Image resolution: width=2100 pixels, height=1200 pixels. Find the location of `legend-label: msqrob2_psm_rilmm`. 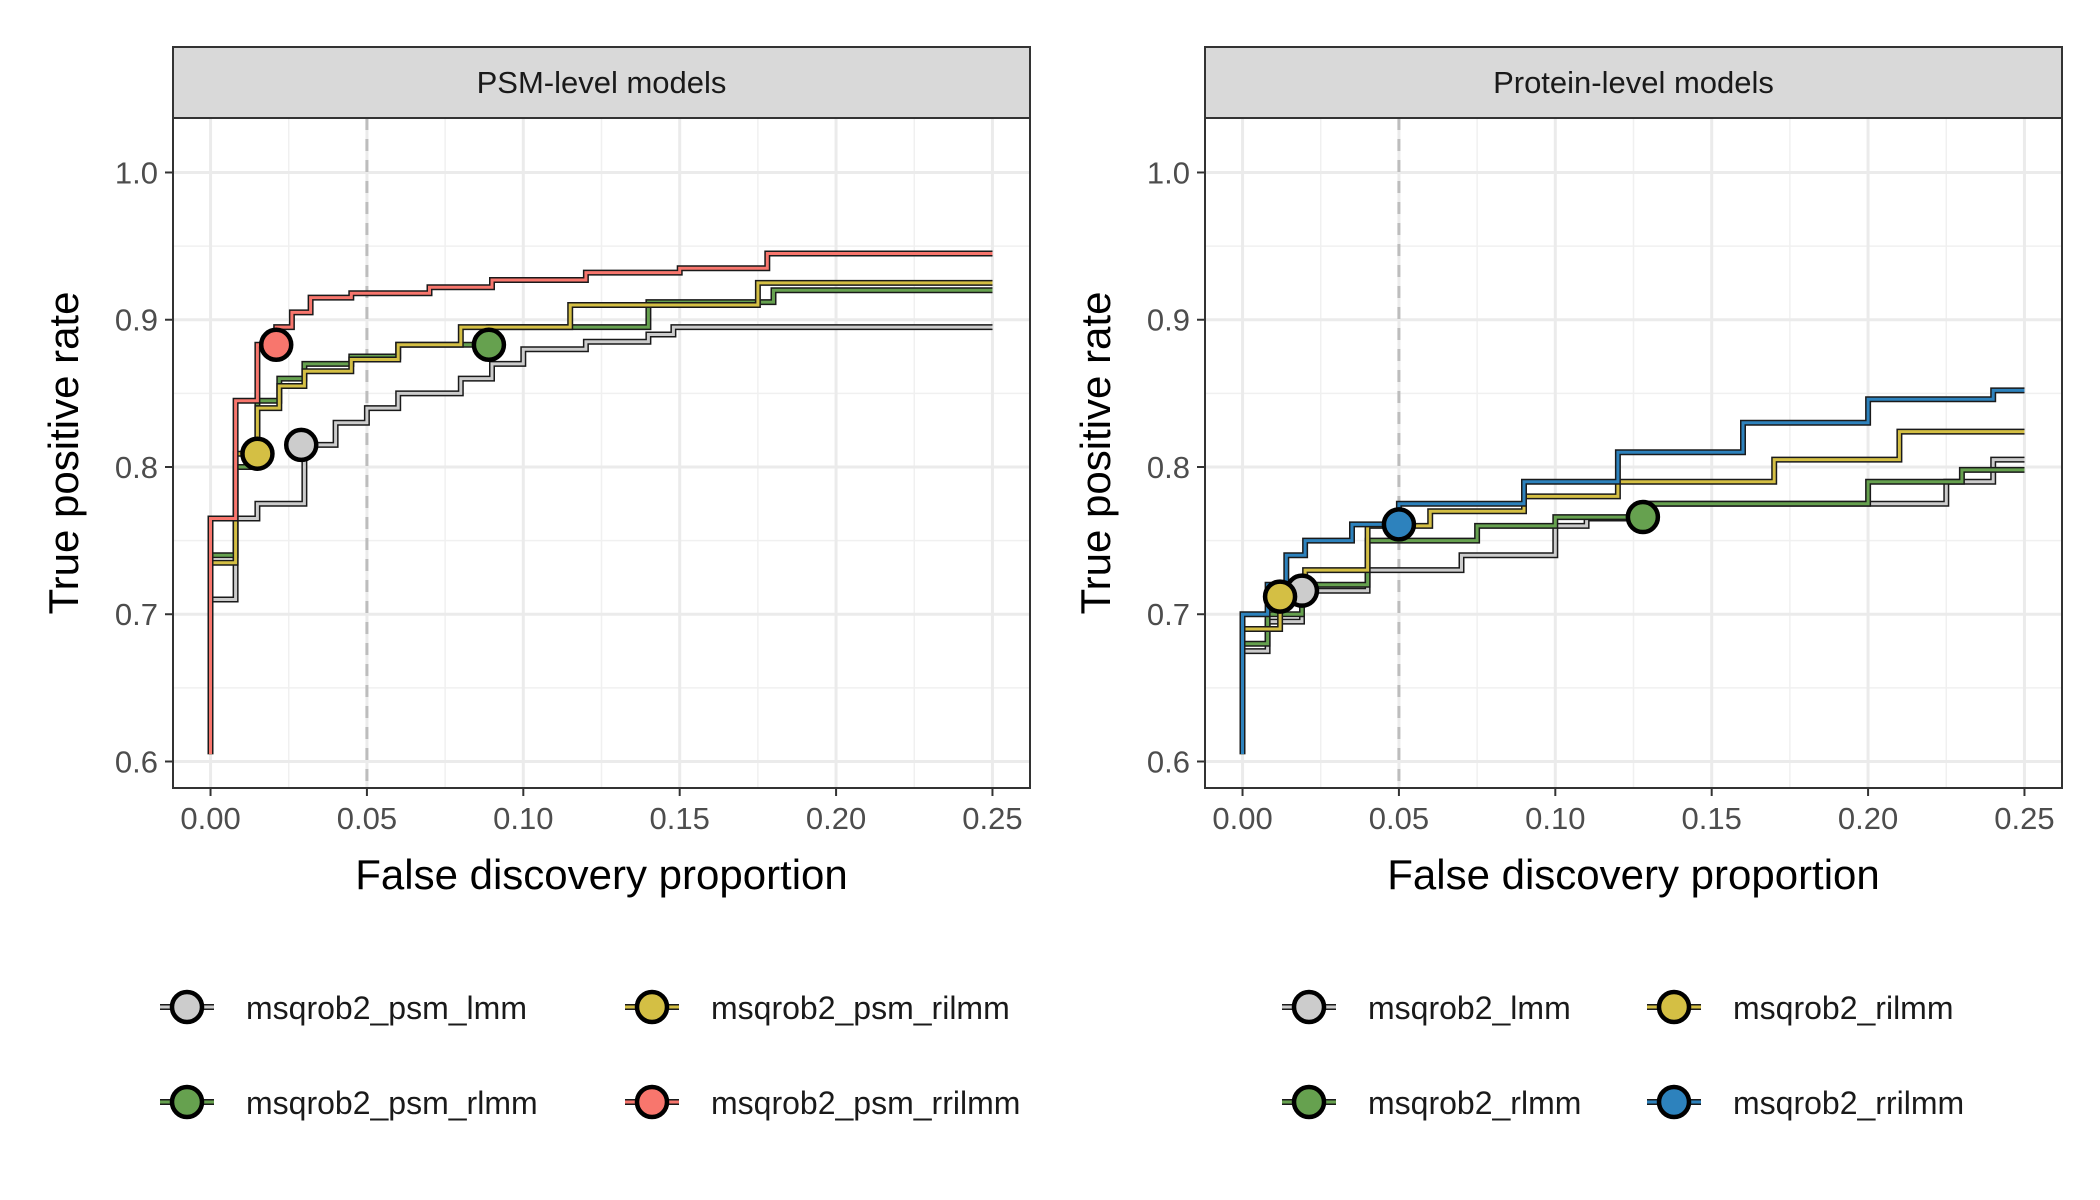

legend-label: msqrob2_psm_rilmm is located at coordinates (860, 1008).